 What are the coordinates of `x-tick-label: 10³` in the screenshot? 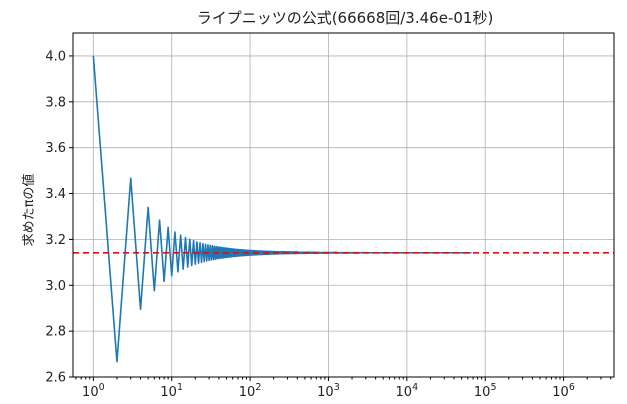 It's located at (328, 391).